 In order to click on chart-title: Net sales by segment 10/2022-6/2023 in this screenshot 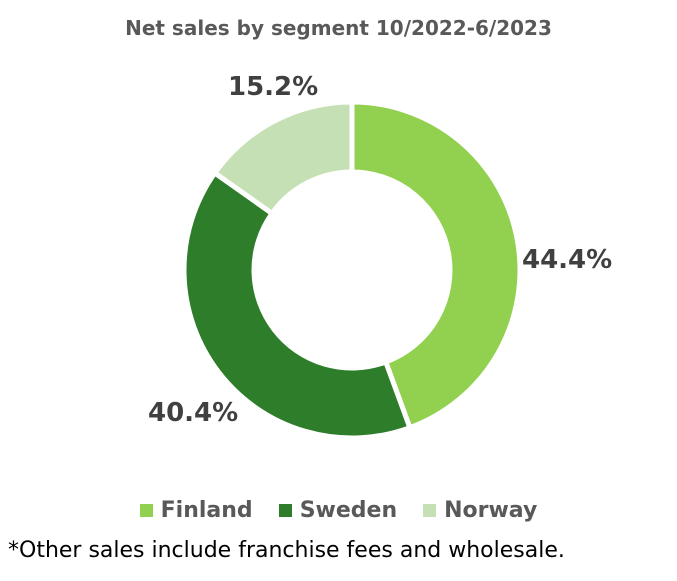, I will do `click(338, 28)`.